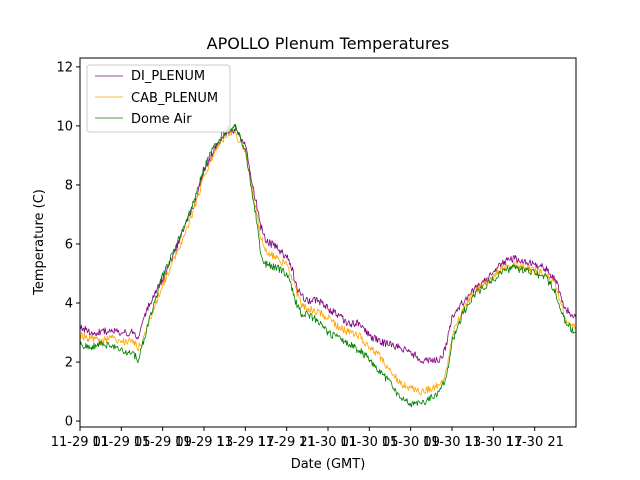 This screenshot has width=640, height=480. What do you see at coordinates (174, 98) in the screenshot?
I see `legend-label-cab-plenum: CAB_PLENUM` at bounding box center [174, 98].